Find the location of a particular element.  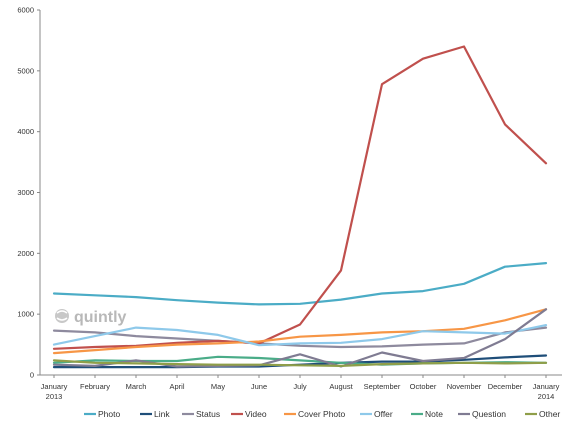

x-tick-label: July is located at coordinates (300, 386).